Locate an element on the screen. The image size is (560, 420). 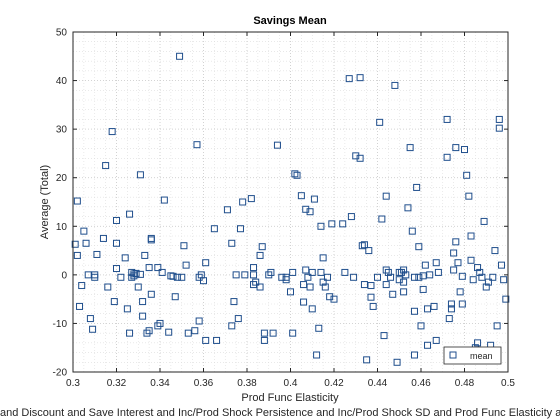
y-tick-label: -10 is located at coordinates (60, 324).